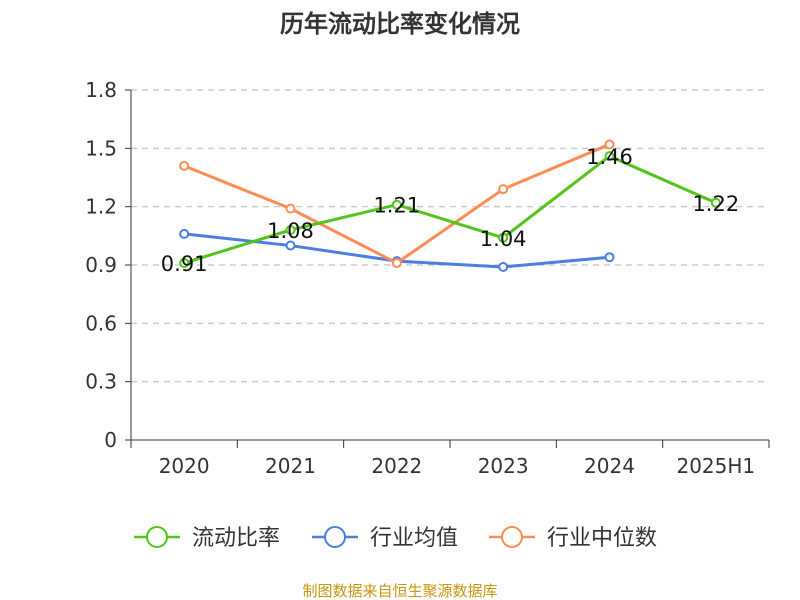 The image size is (800, 600). I want to click on y-tick-label: 0.6, so click(101, 323).